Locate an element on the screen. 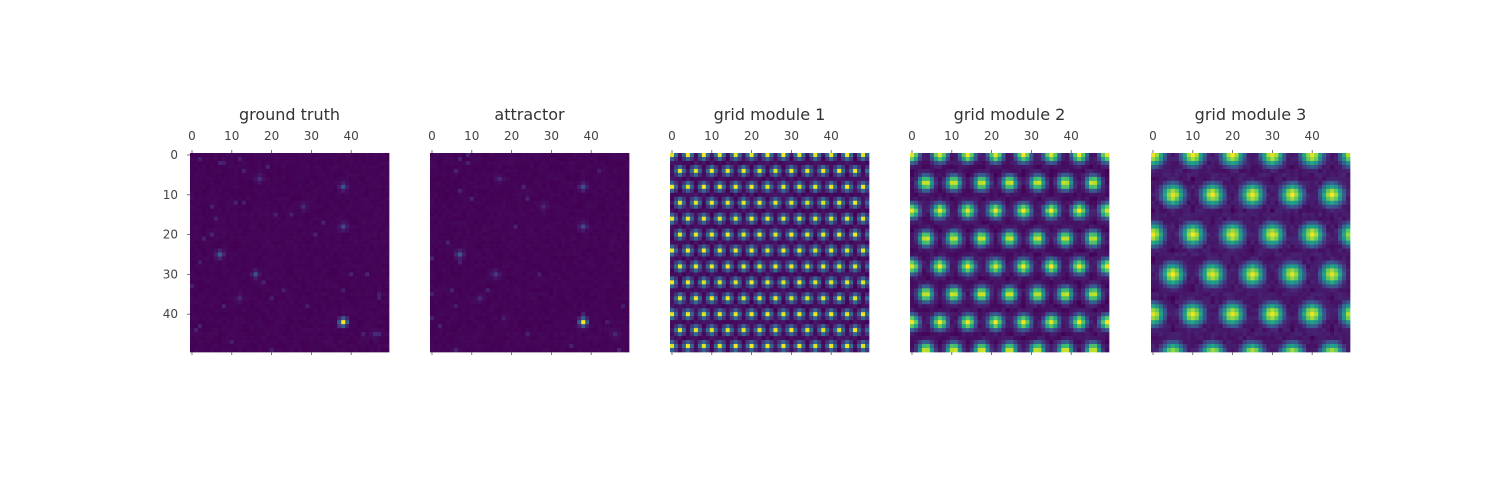 Image resolution: width=1500 pixels, height=500 pixels. y-tick-label: 20 is located at coordinates (170, 235).